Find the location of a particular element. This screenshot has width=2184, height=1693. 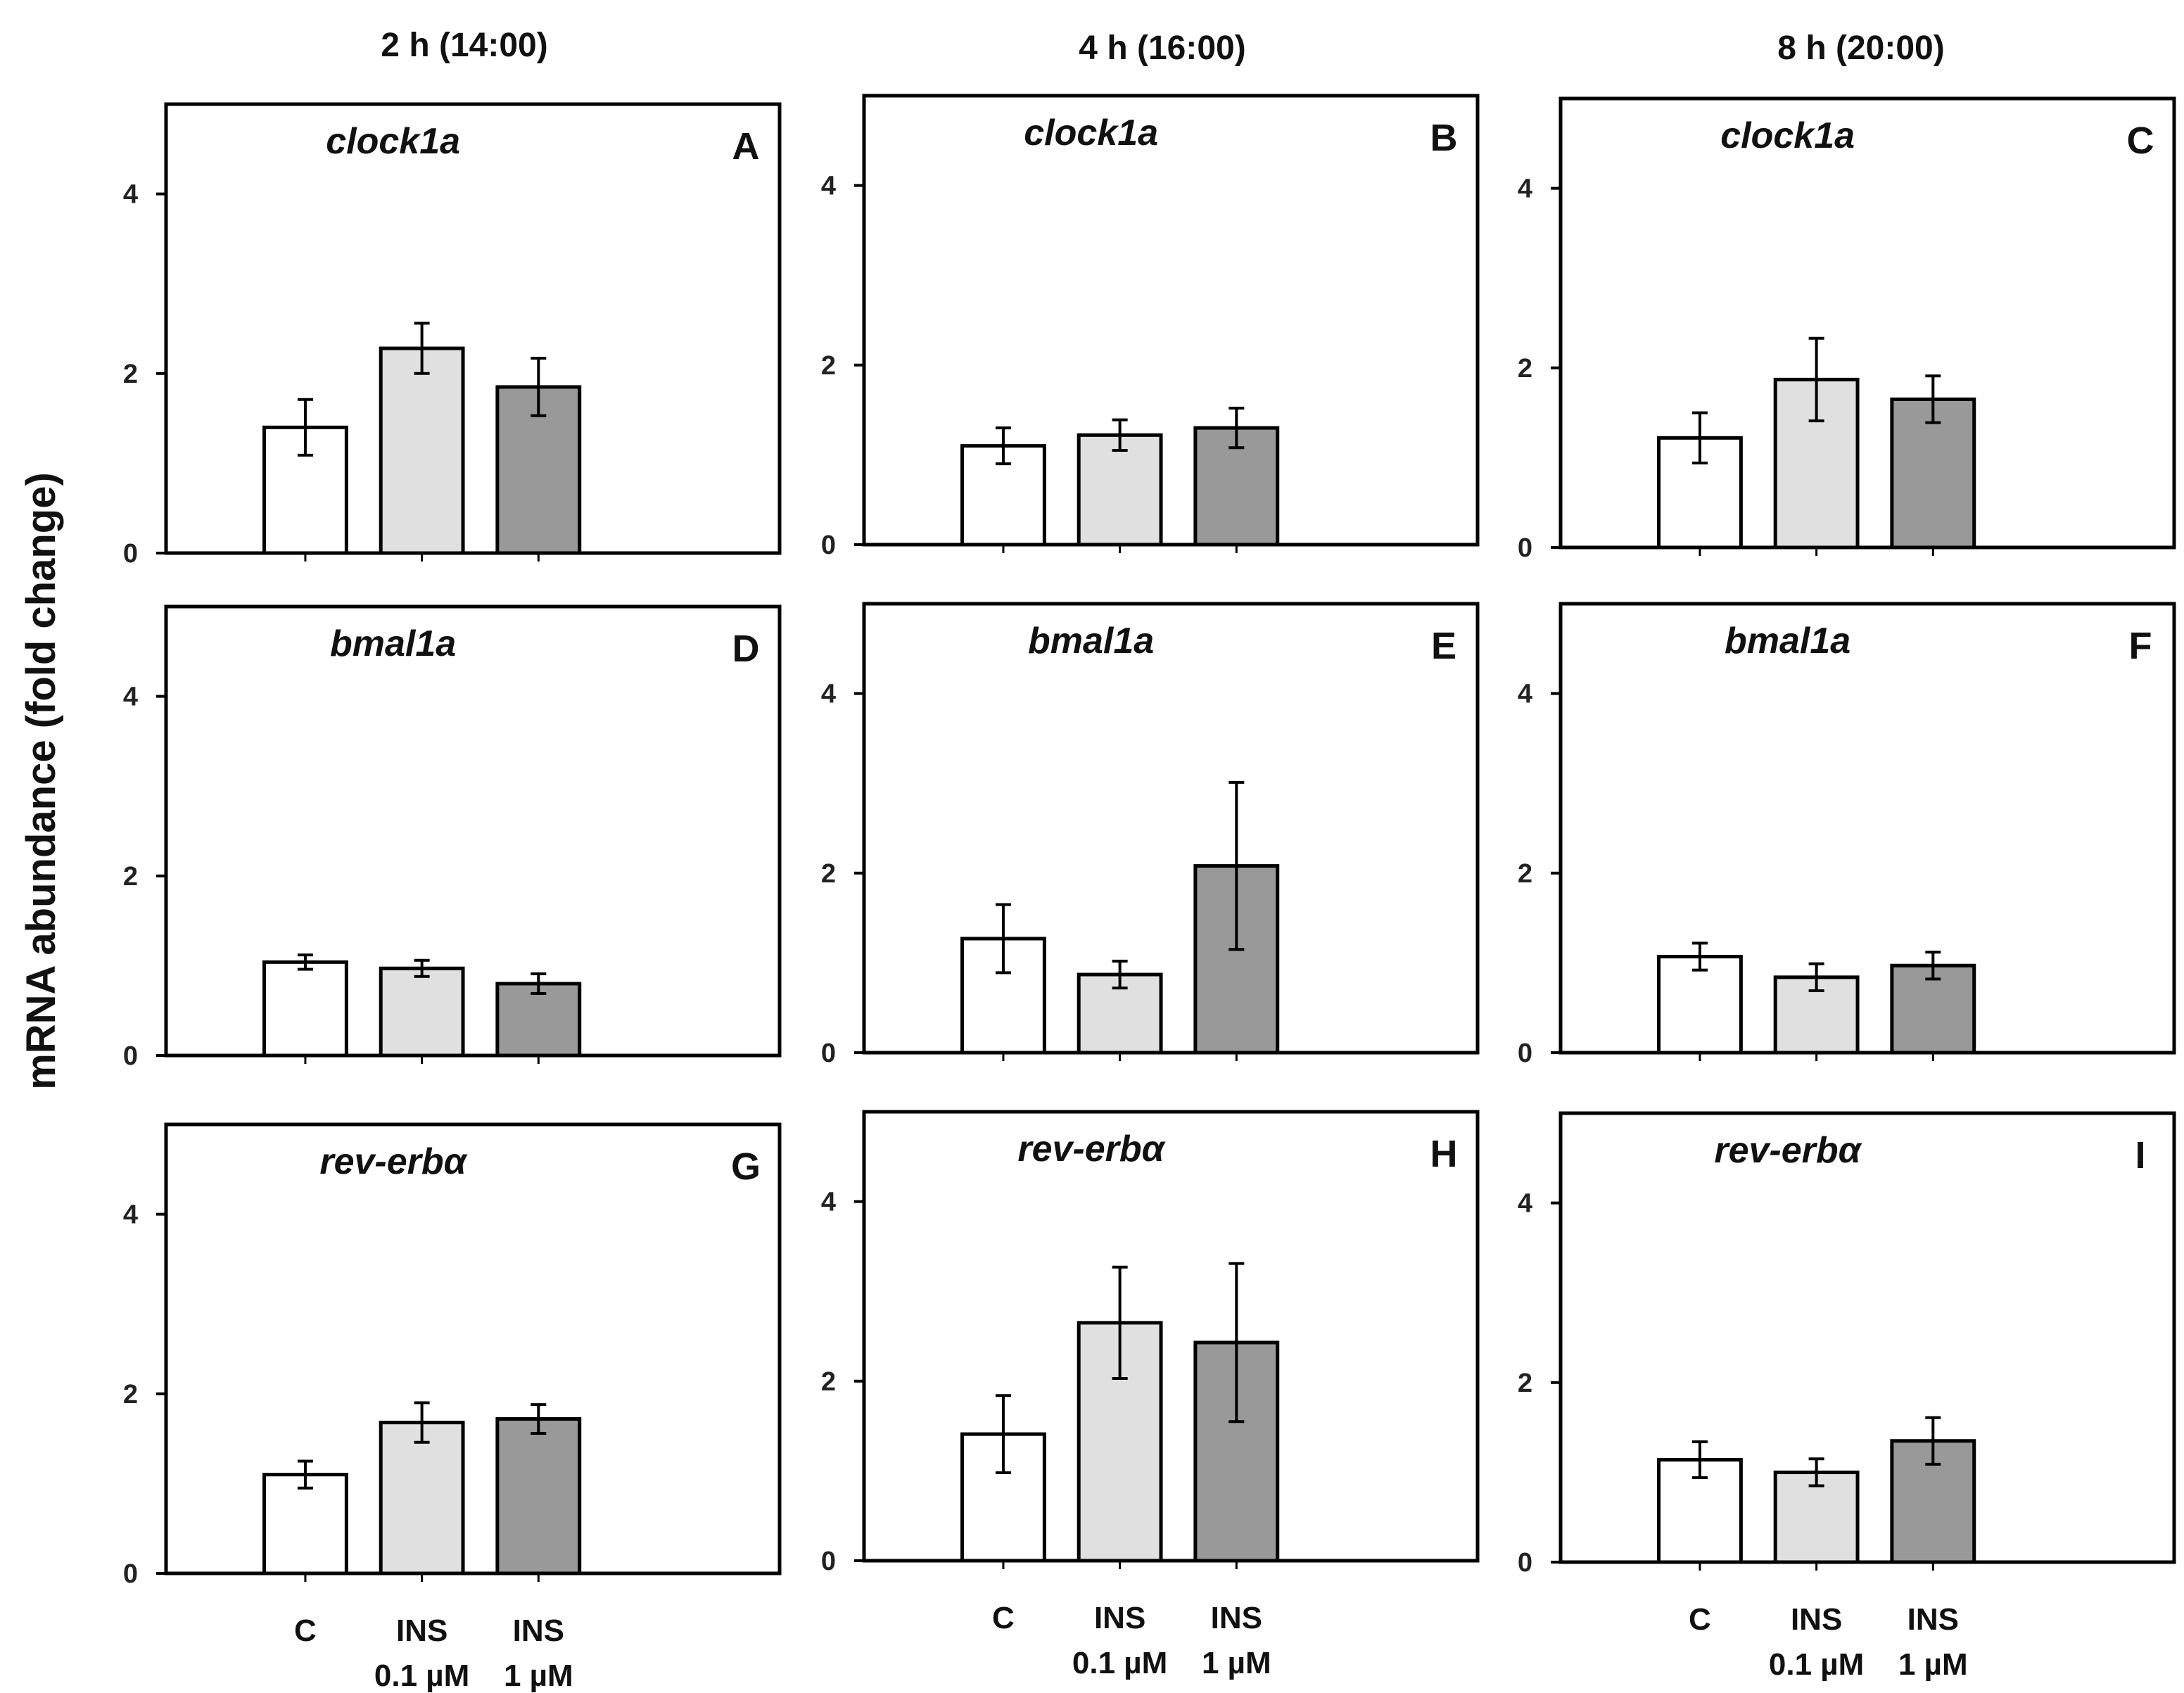

panel-D: 0 2 4 bmal1a D is located at coordinates (453, 838).